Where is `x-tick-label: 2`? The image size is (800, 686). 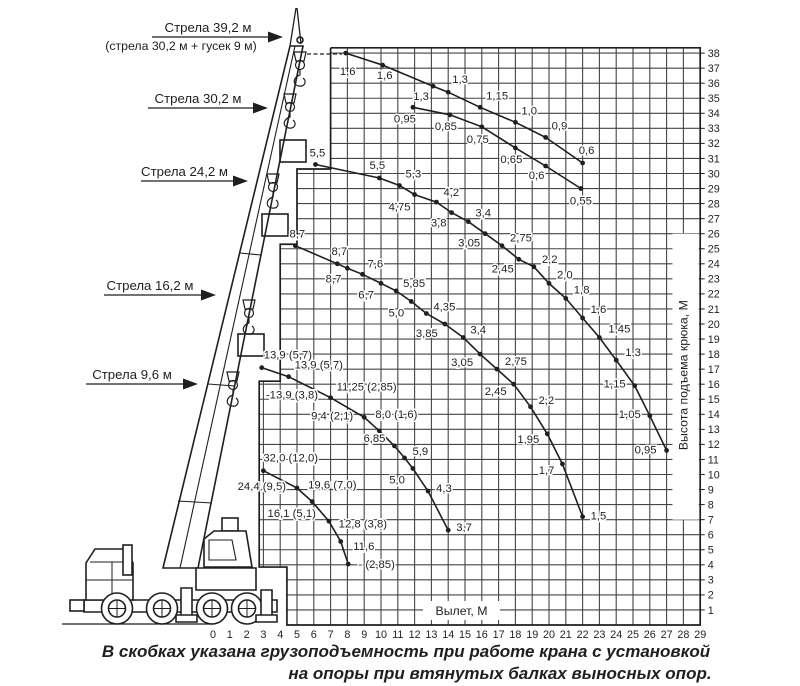 x-tick-label: 2 is located at coordinates (247, 635).